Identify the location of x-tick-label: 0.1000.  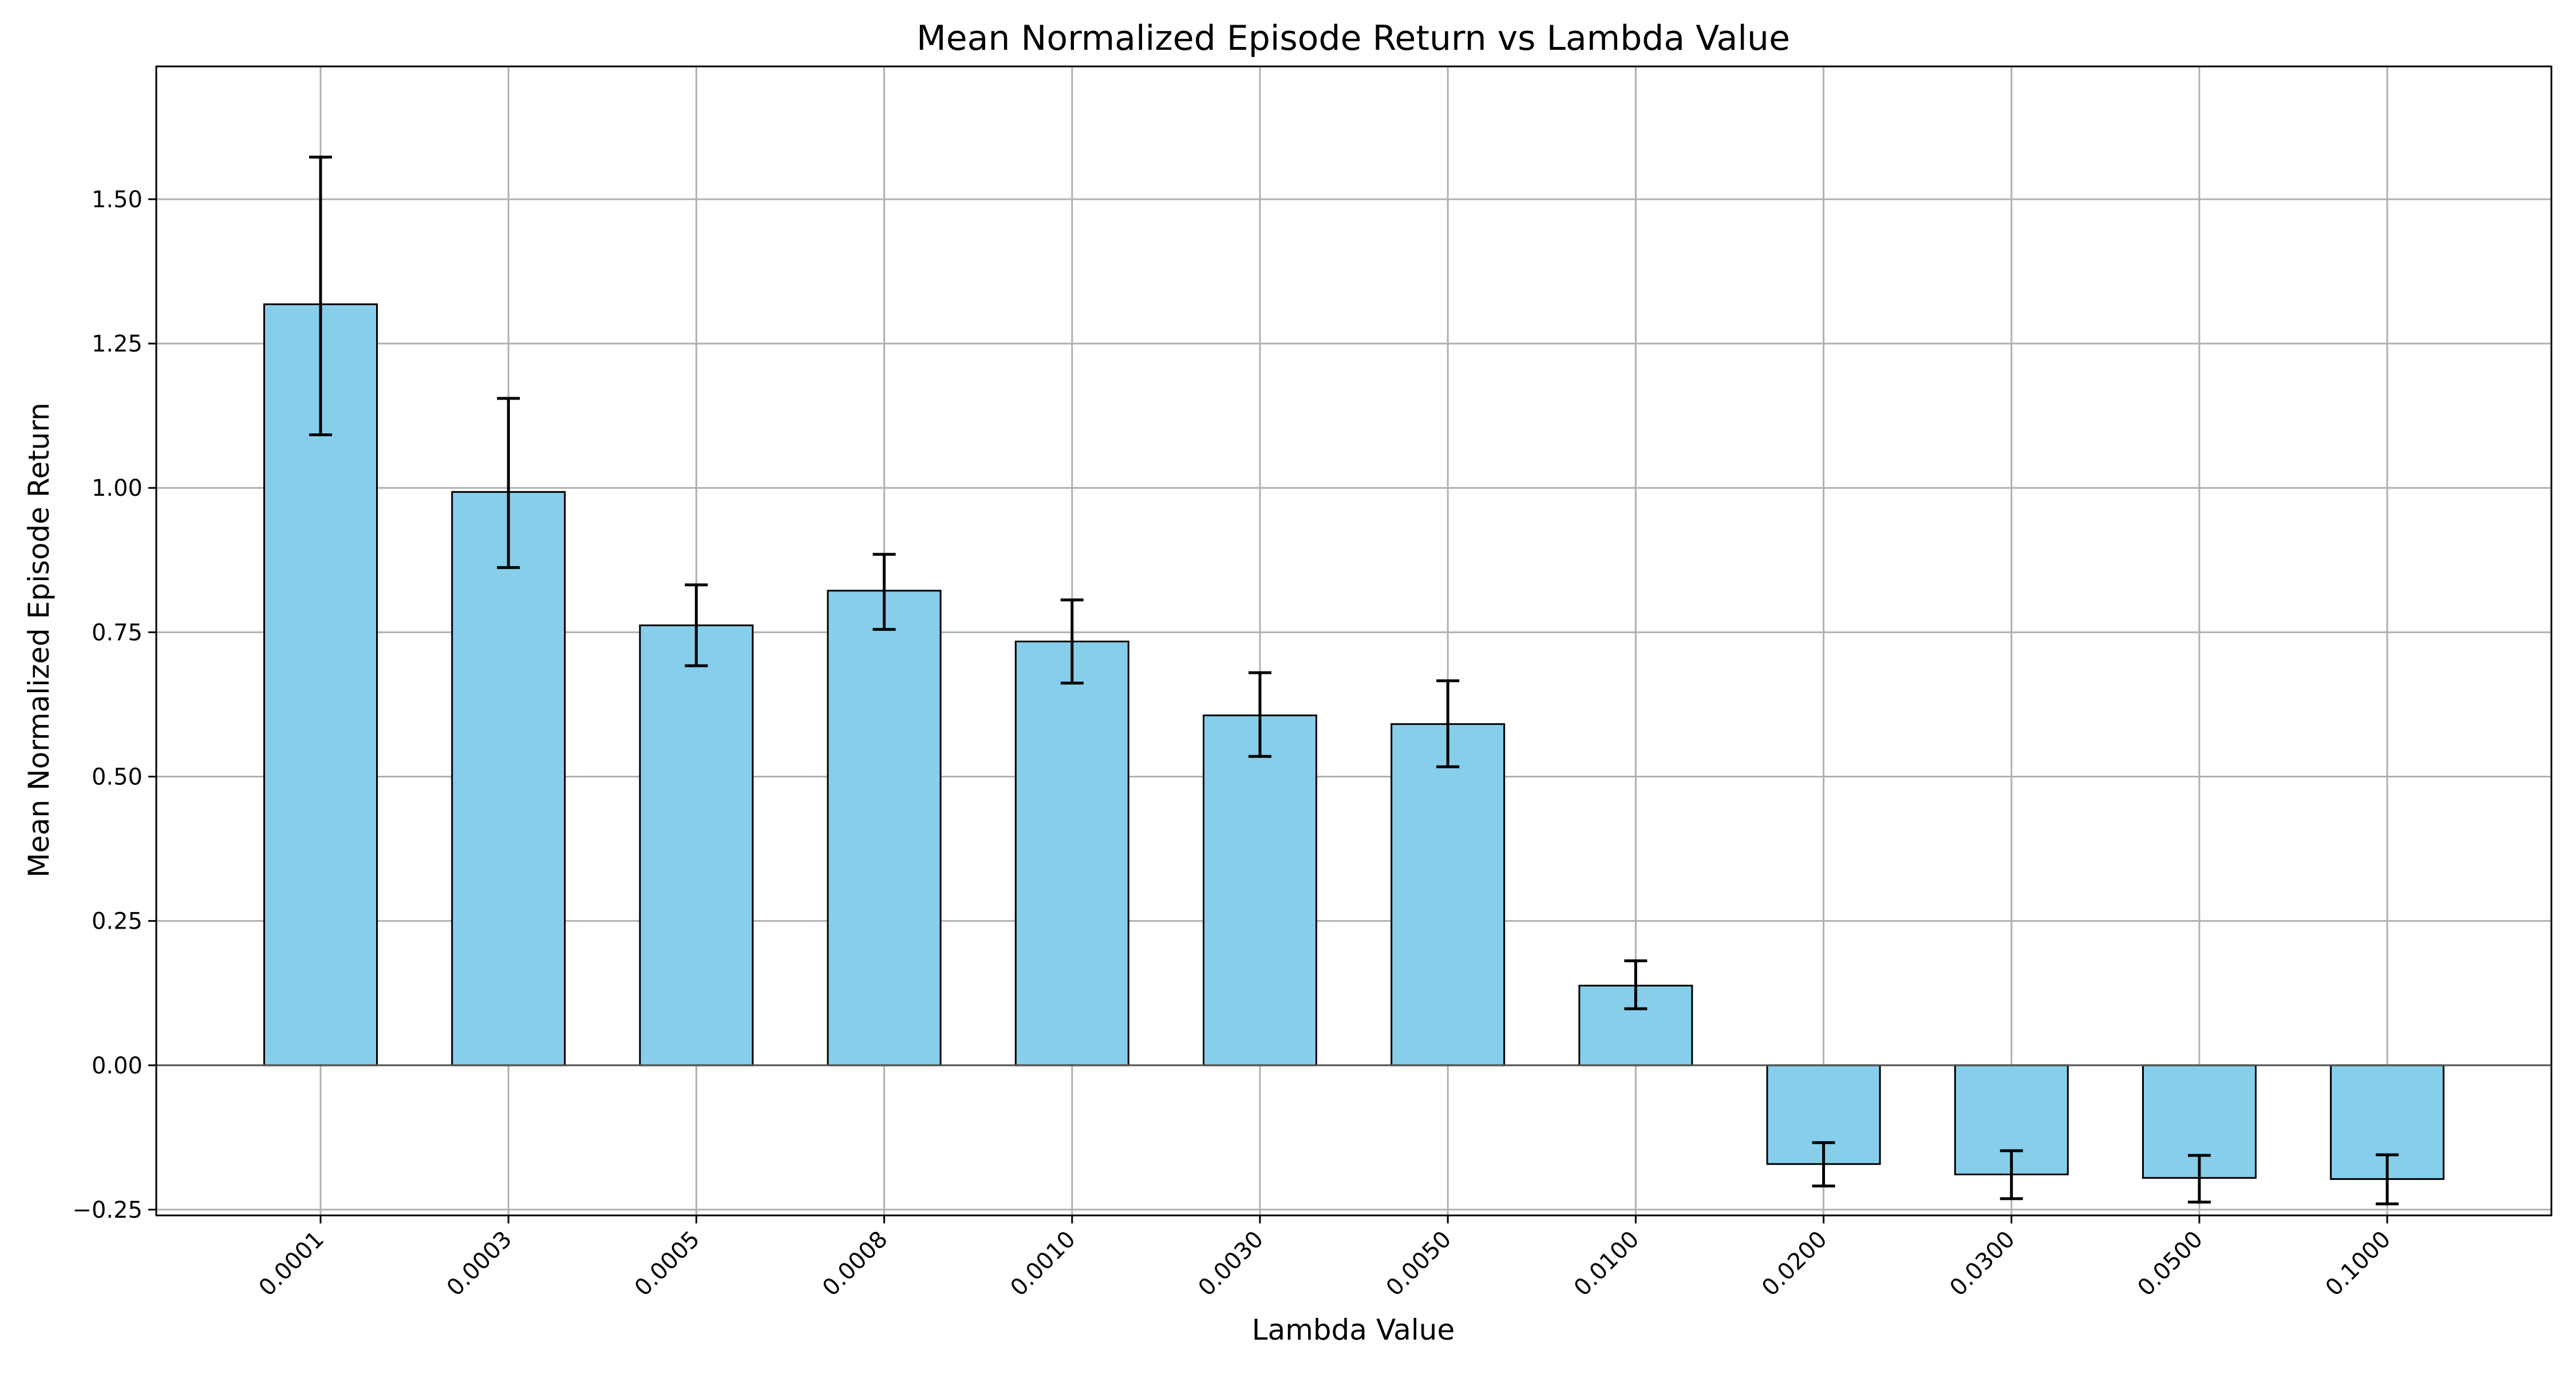
(2358, 1263).